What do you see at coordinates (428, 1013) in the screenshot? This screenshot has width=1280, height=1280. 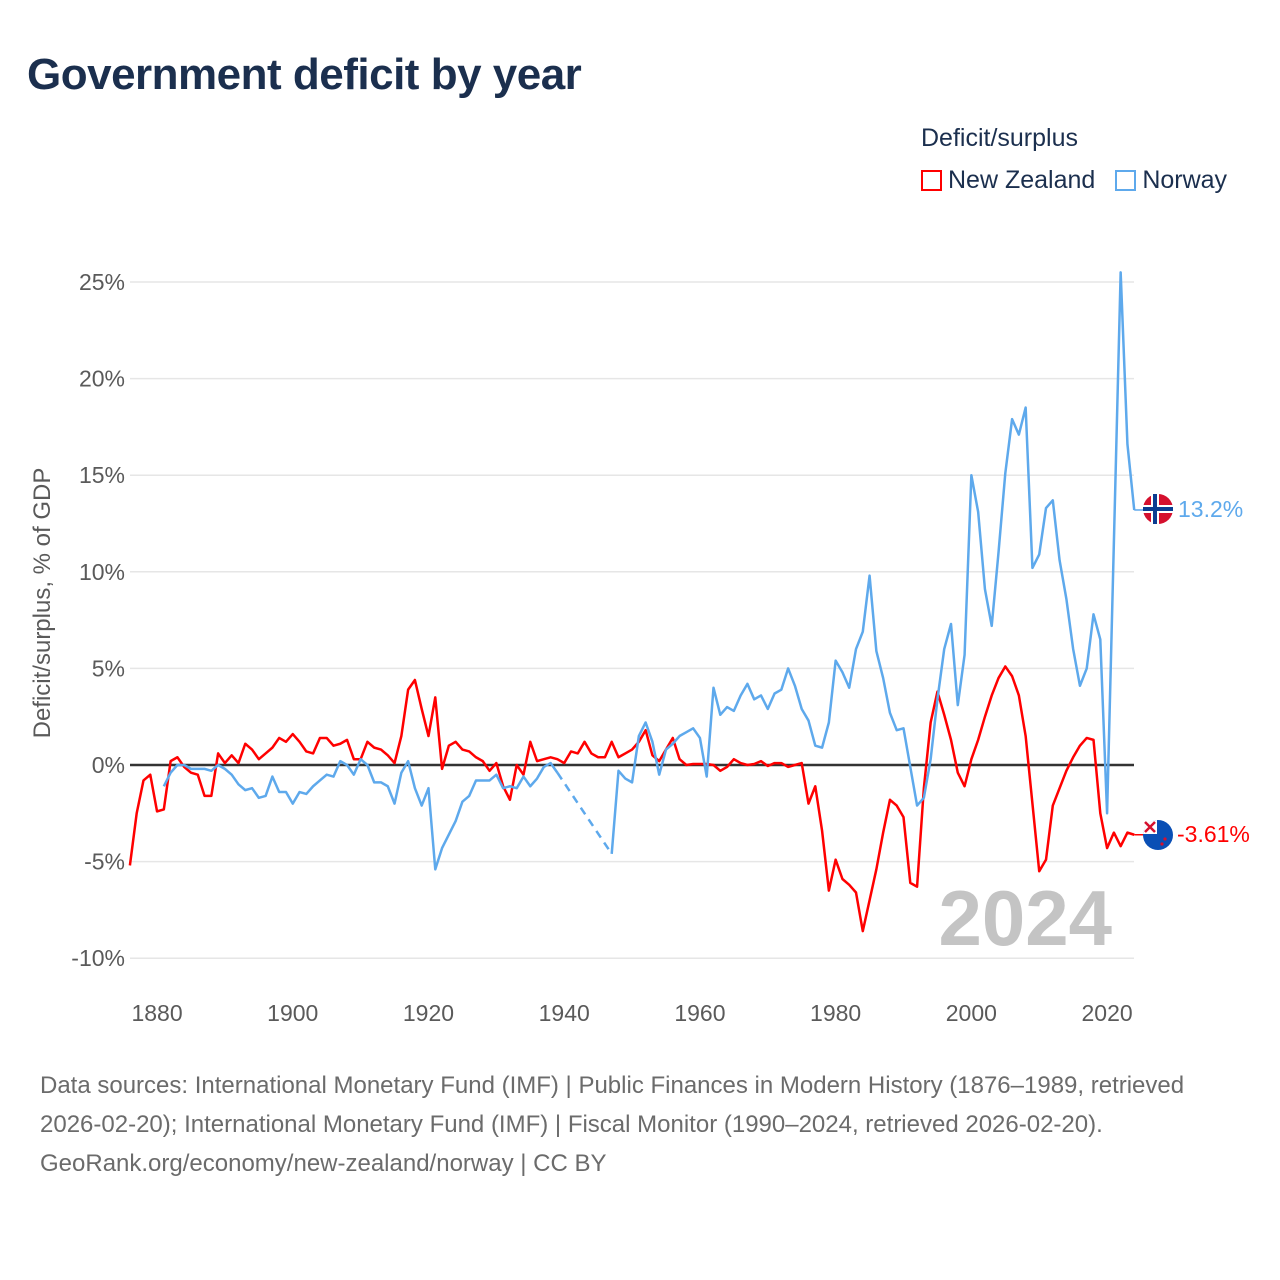 I see `x-tick-label: 1920` at bounding box center [428, 1013].